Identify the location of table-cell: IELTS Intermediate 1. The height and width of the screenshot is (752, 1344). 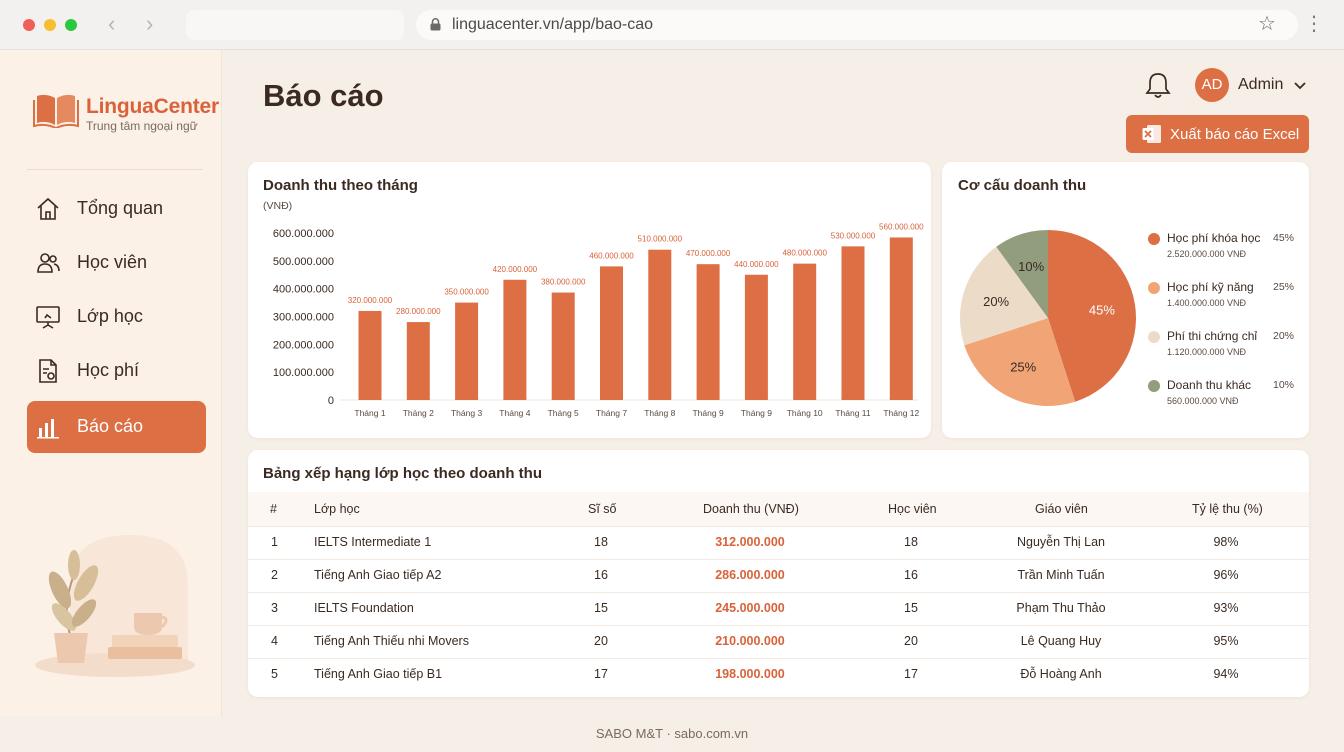
(373, 542).